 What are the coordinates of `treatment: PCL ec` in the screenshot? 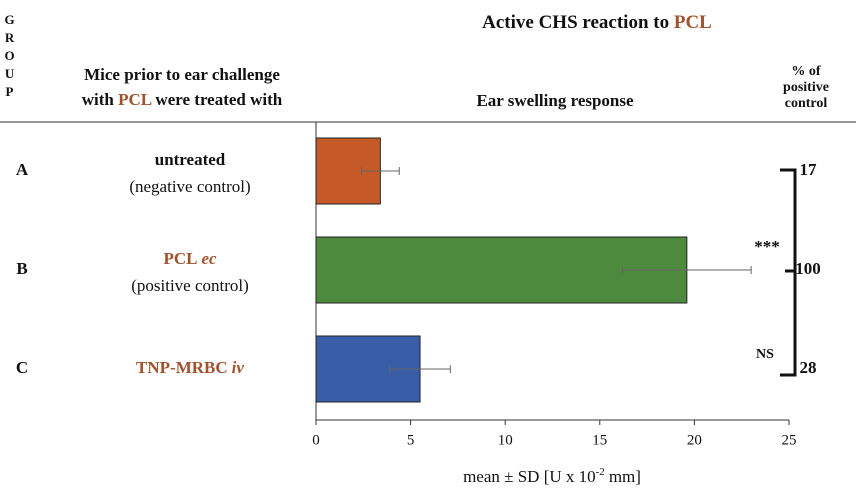 It's located at (190, 258).